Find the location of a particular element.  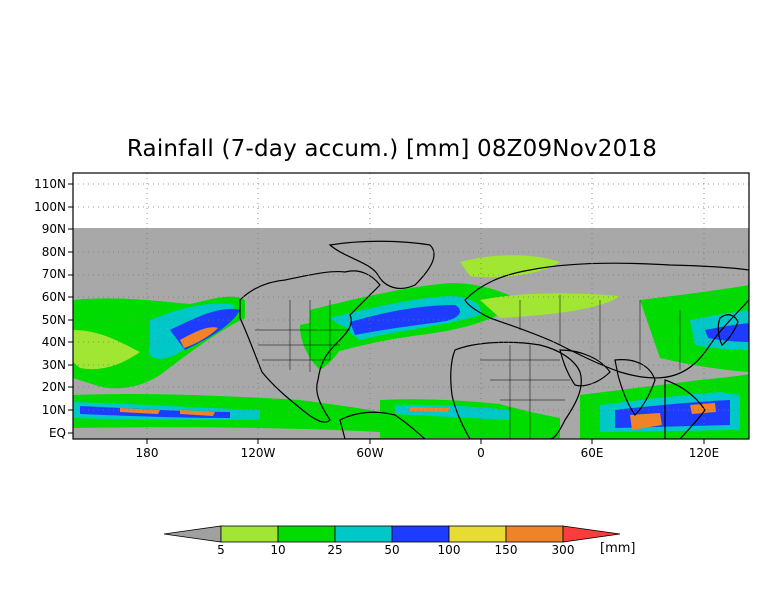

colorbar-label-10: 10 is located at coordinates (278, 550).